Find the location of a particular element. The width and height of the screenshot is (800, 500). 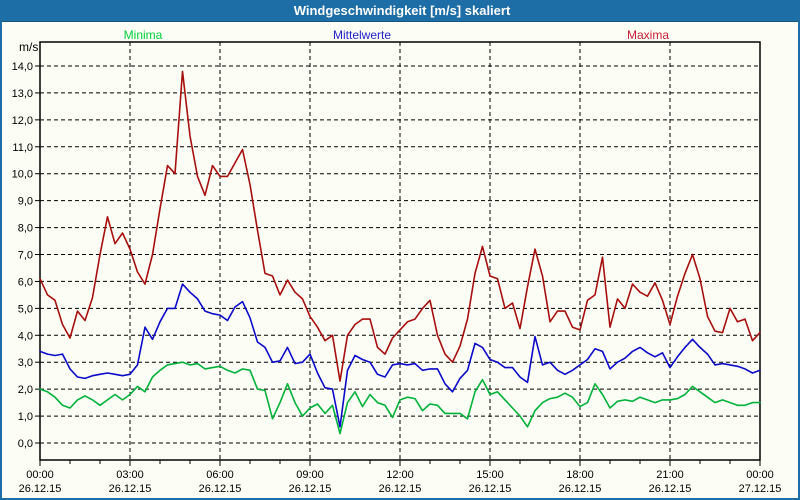

y-tick-label: 11,0 is located at coordinates (22, 148).